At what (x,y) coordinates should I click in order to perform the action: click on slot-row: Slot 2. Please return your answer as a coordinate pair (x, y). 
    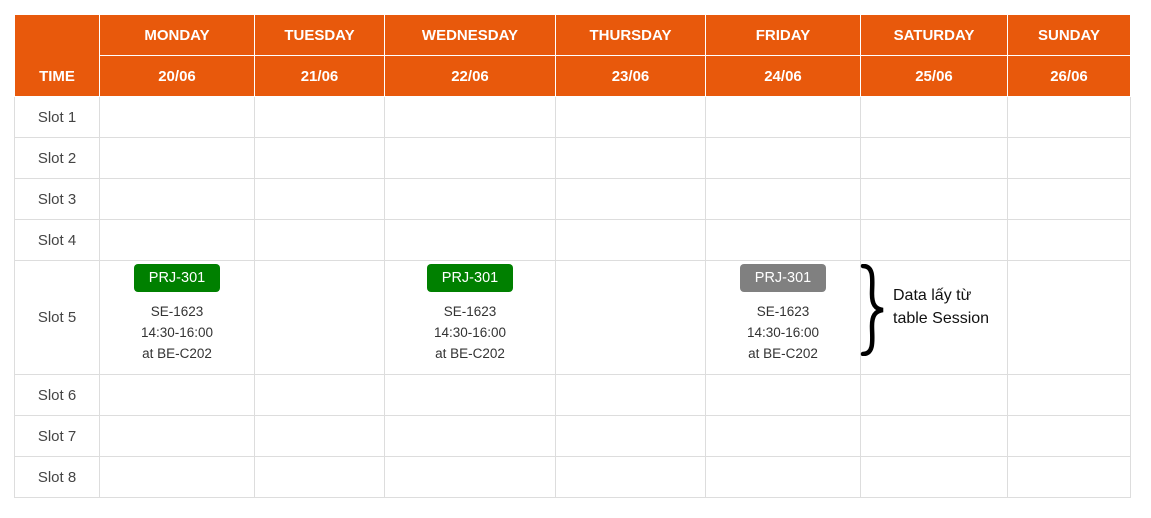
    Looking at the image, I should click on (572, 158).